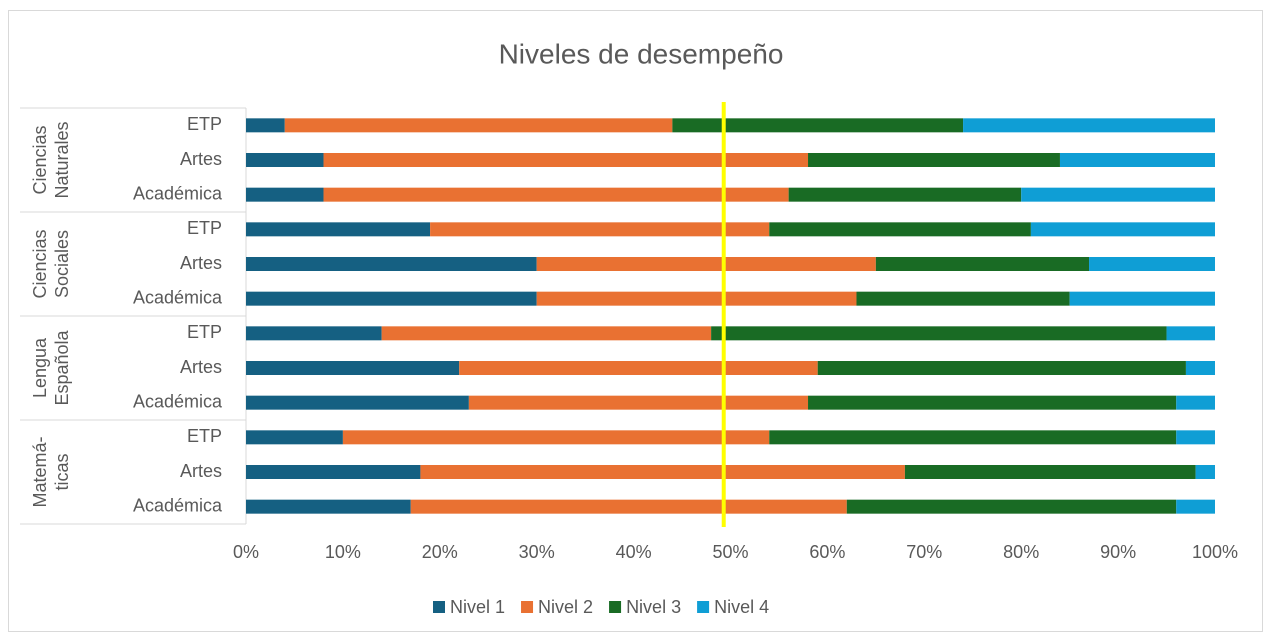  Describe the element at coordinates (477, 607) in the screenshot. I see `legend-label: Nivel 1` at that location.